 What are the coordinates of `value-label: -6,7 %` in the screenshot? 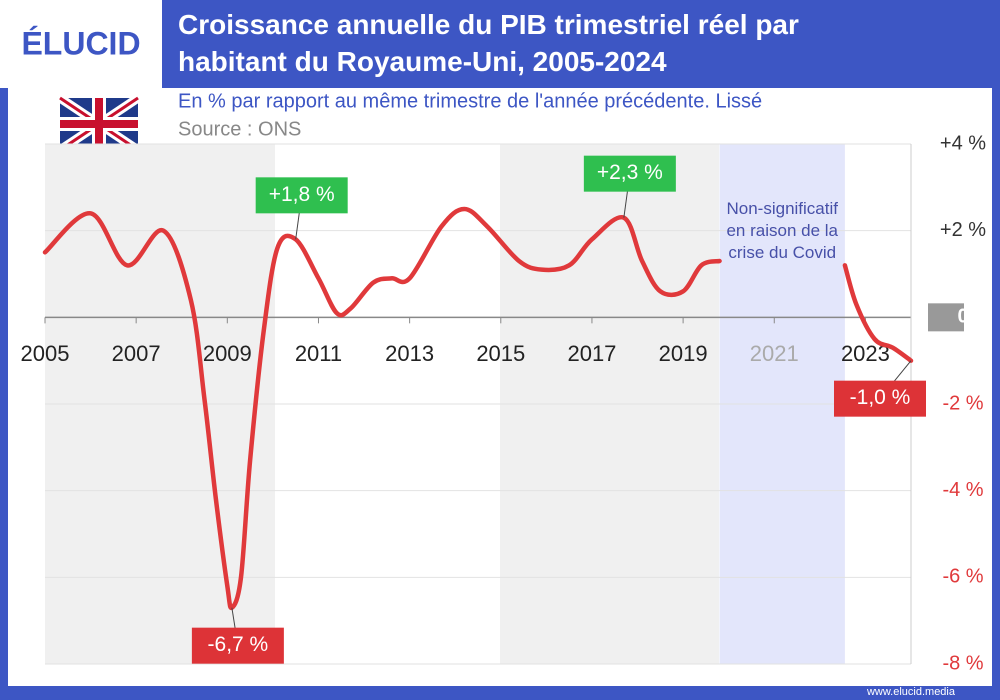 It's located at (238, 644).